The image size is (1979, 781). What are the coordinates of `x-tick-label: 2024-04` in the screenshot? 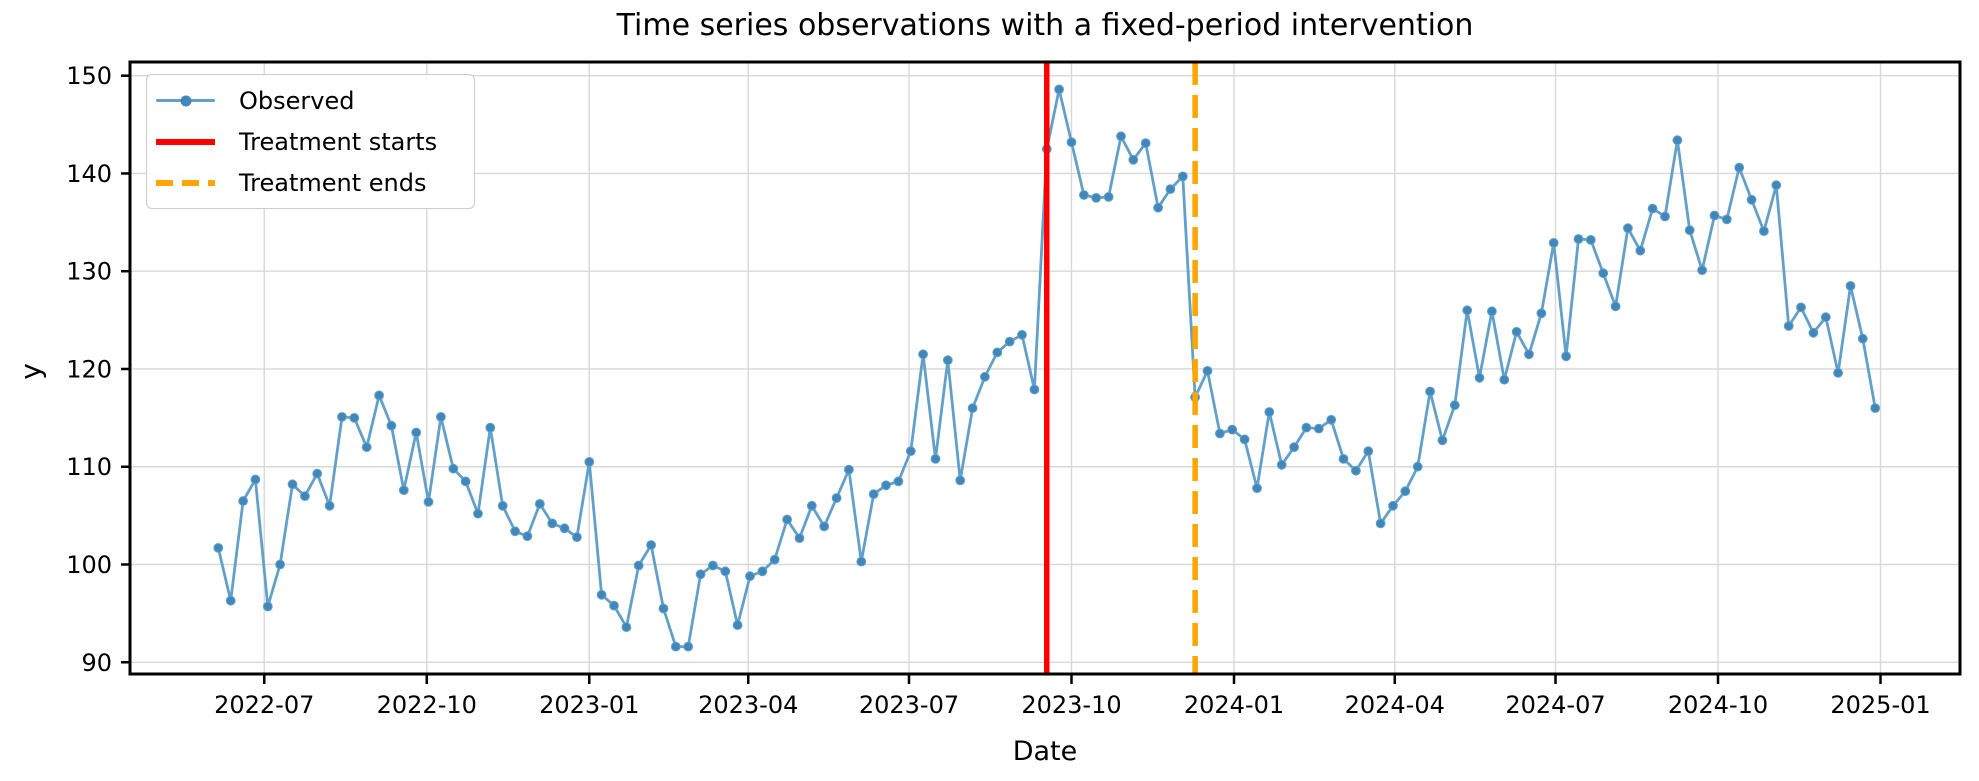 It's located at (1395, 705).